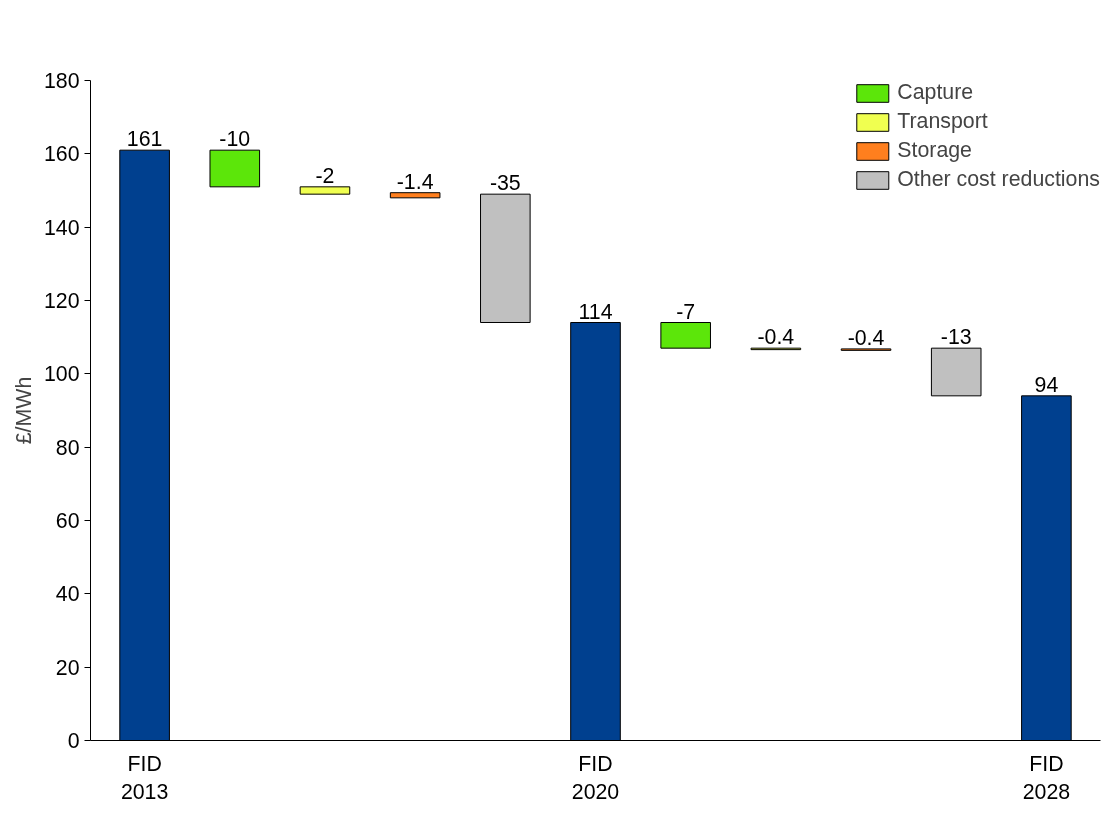 Image resolution: width=1115 pixels, height=834 pixels. Describe the element at coordinates (61, 301) in the screenshot. I see `y-tick-label: 120` at that location.